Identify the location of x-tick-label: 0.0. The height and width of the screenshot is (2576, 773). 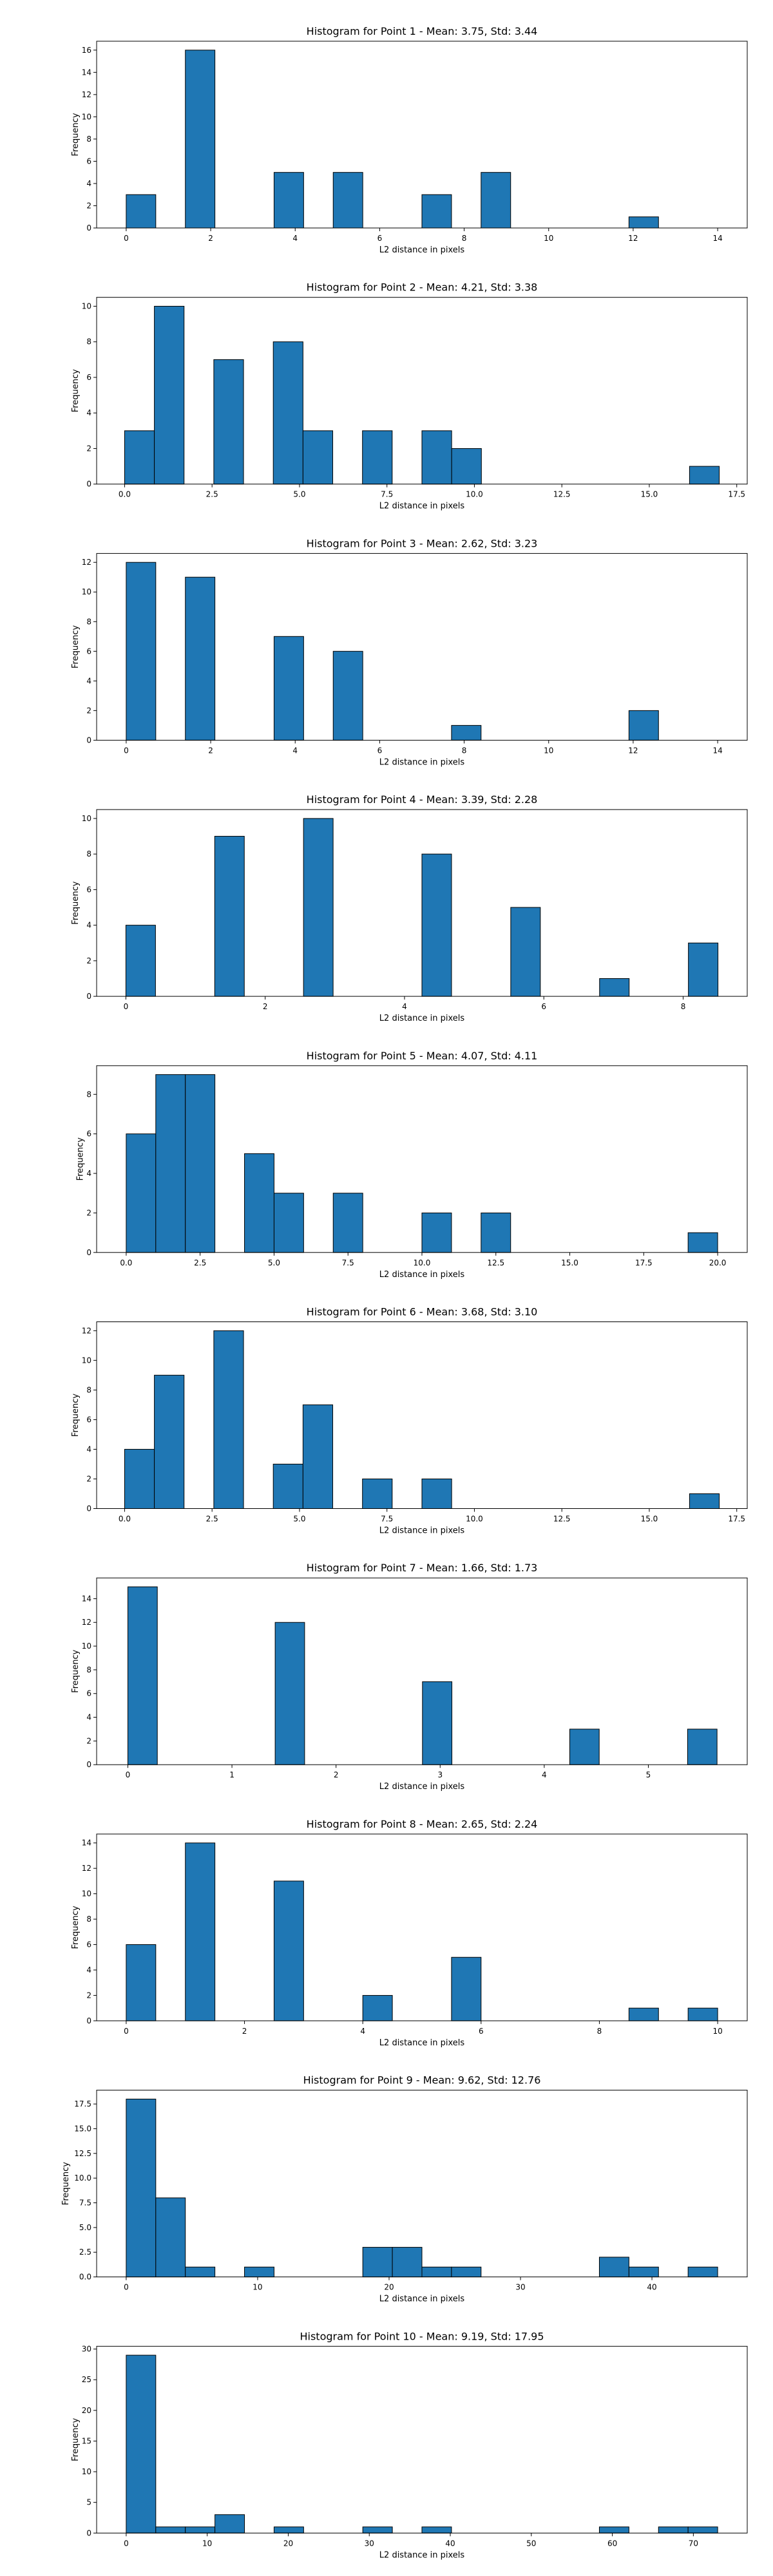
(125, 495).